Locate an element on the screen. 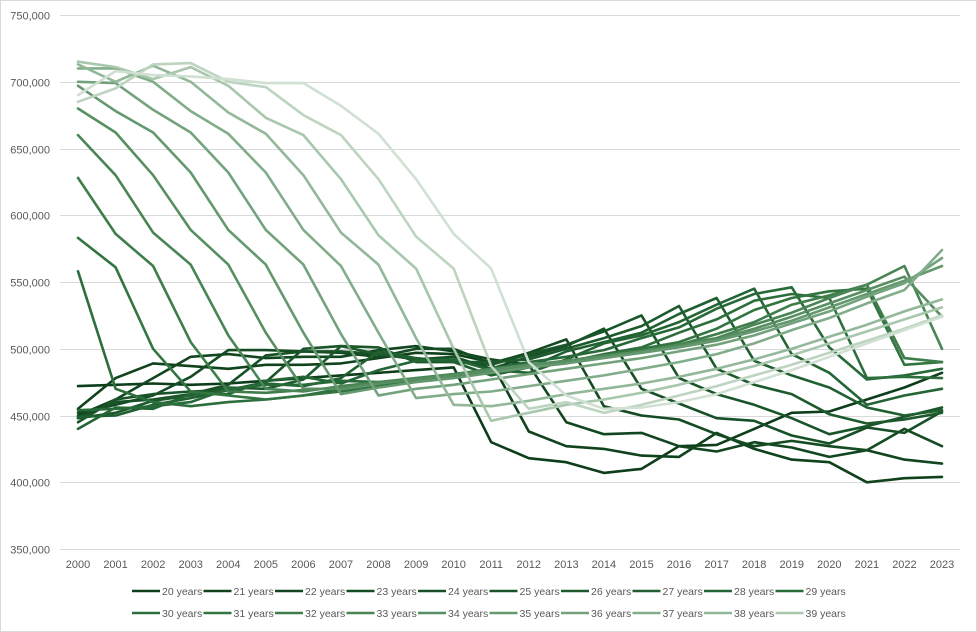  y-tick-label: 550,000 is located at coordinates (30, 284).